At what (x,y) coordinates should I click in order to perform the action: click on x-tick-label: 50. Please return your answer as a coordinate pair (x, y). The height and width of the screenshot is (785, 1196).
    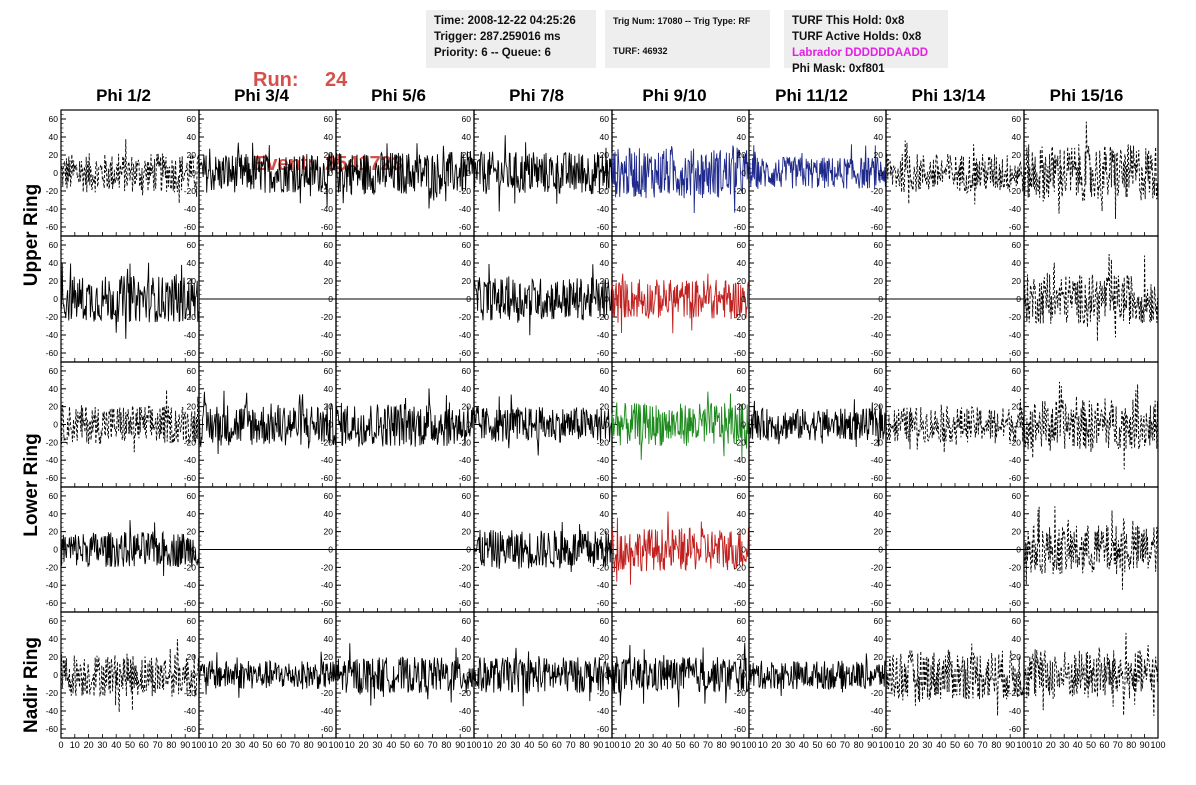
    Looking at the image, I should click on (543, 745).